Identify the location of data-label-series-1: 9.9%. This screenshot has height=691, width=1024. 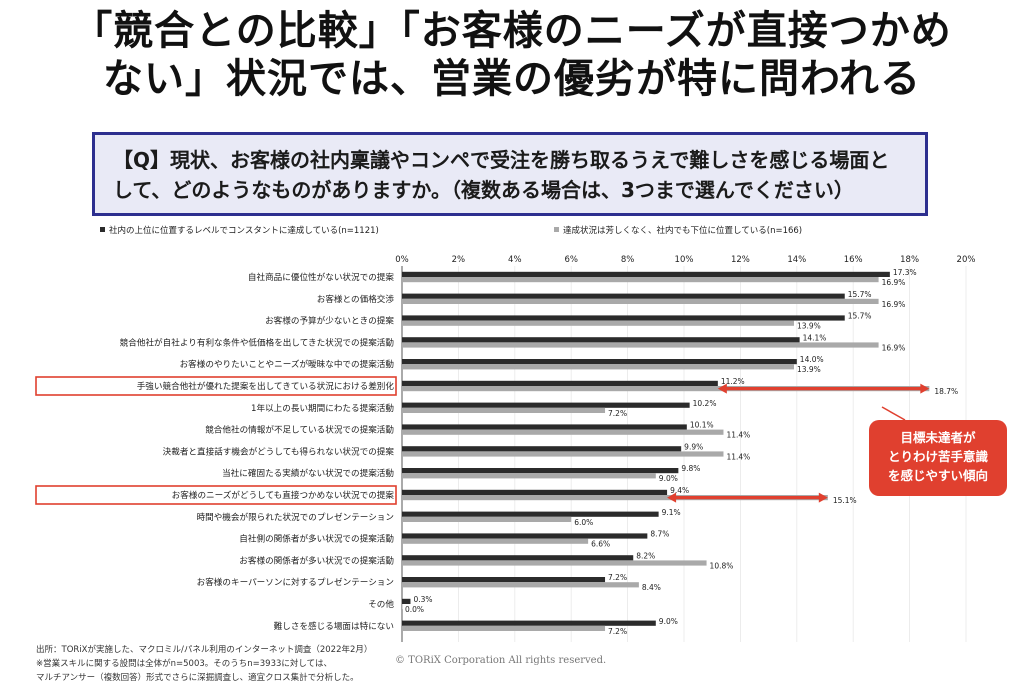
(693, 446).